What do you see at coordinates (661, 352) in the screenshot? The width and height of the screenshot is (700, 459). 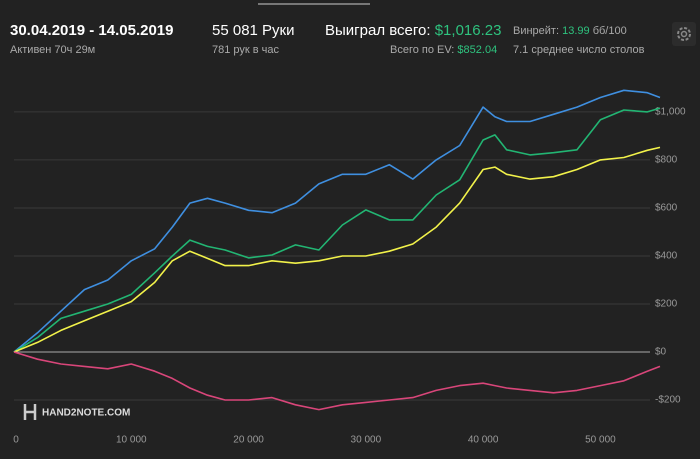 I see `y-tick-label: $0` at bounding box center [661, 352].